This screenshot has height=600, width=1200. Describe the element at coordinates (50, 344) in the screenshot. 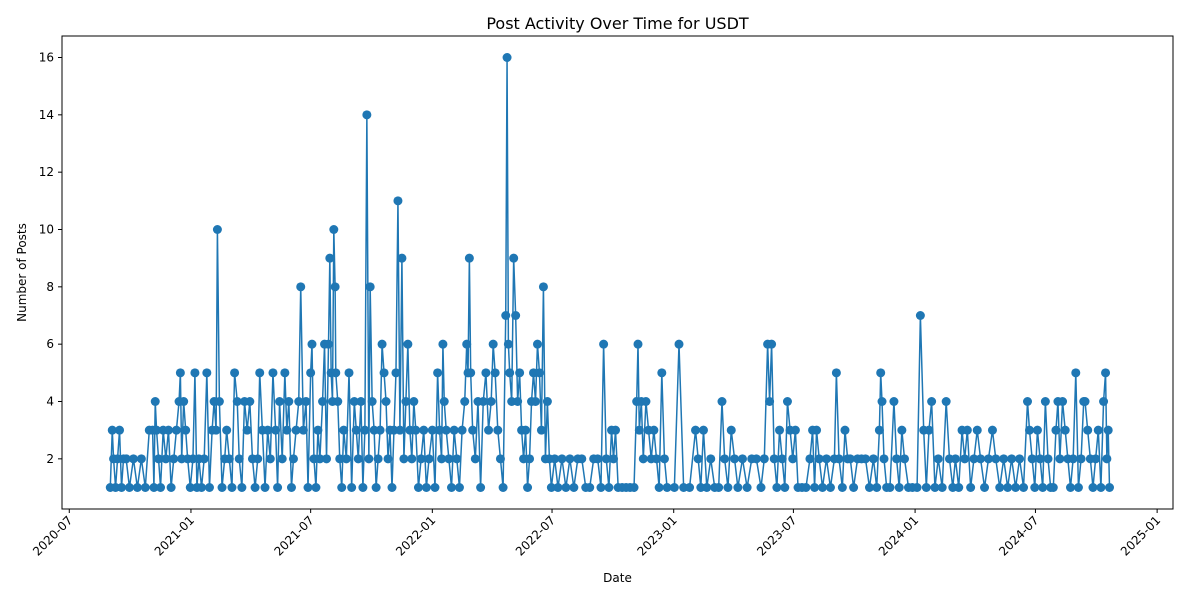

I see `y-tick-label: 6` at that location.